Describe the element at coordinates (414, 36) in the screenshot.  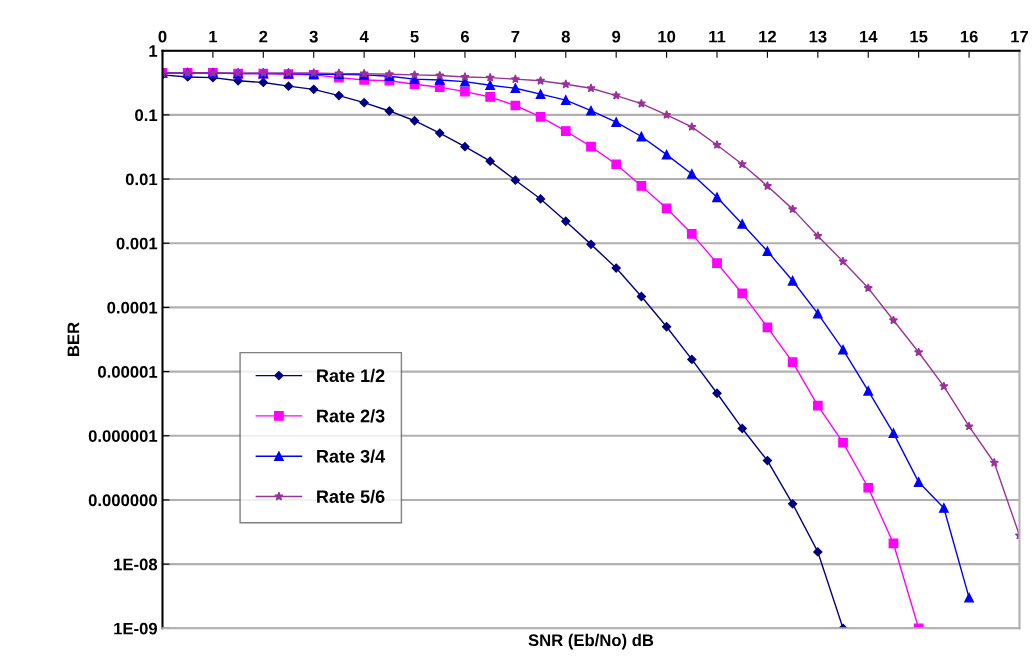
I see `x-tick-label: 5` at that location.